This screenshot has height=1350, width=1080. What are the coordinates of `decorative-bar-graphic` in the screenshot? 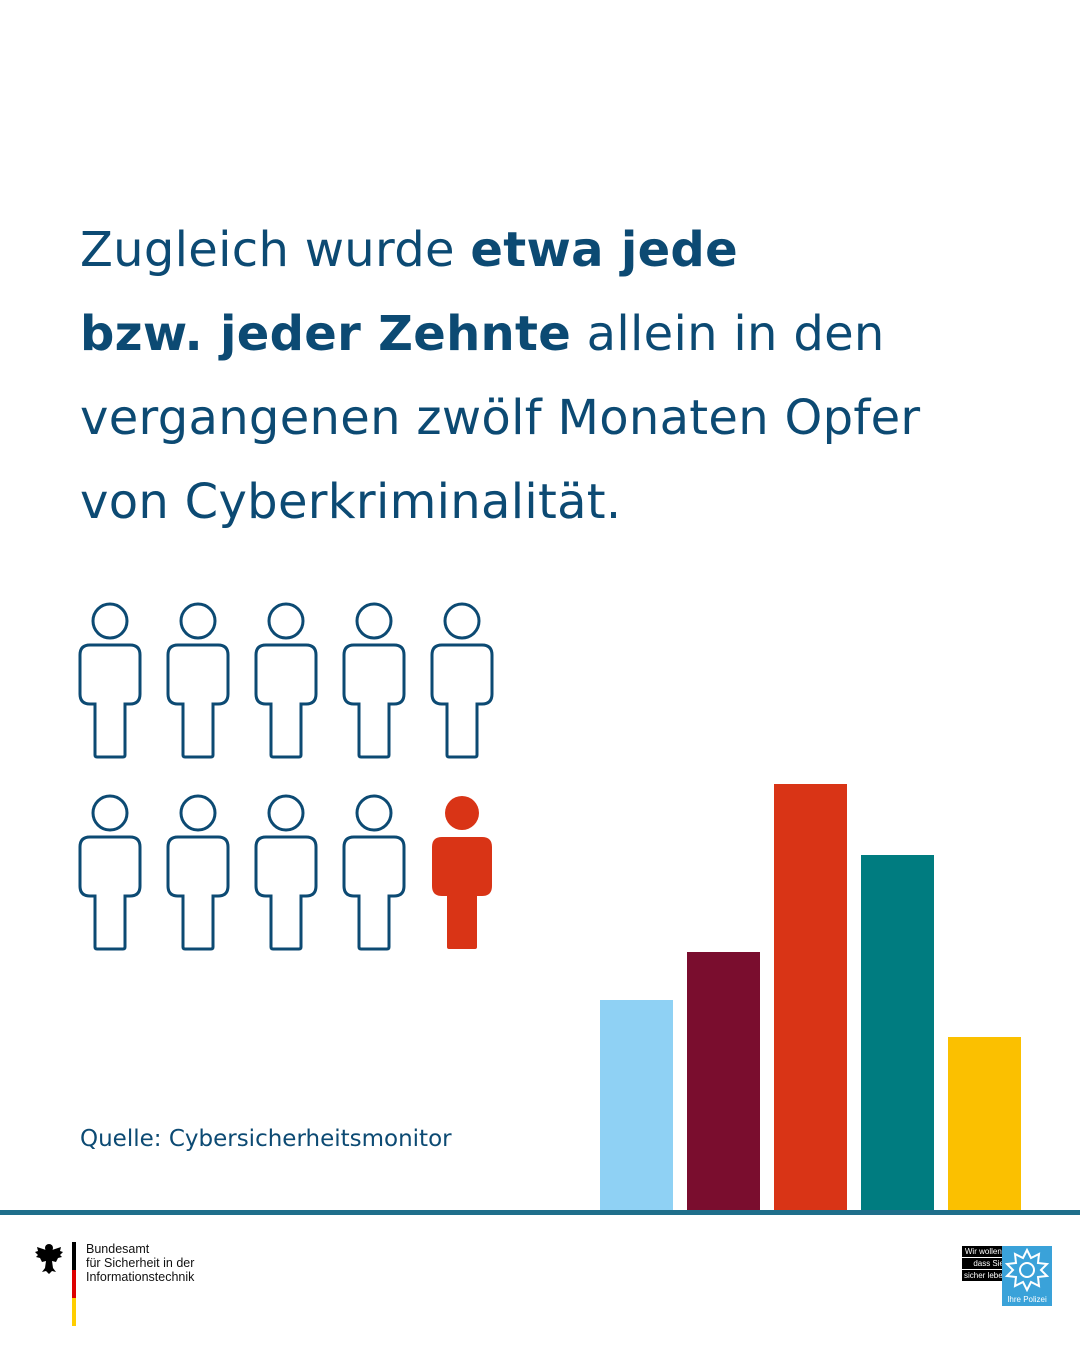 It's located at (812, 986).